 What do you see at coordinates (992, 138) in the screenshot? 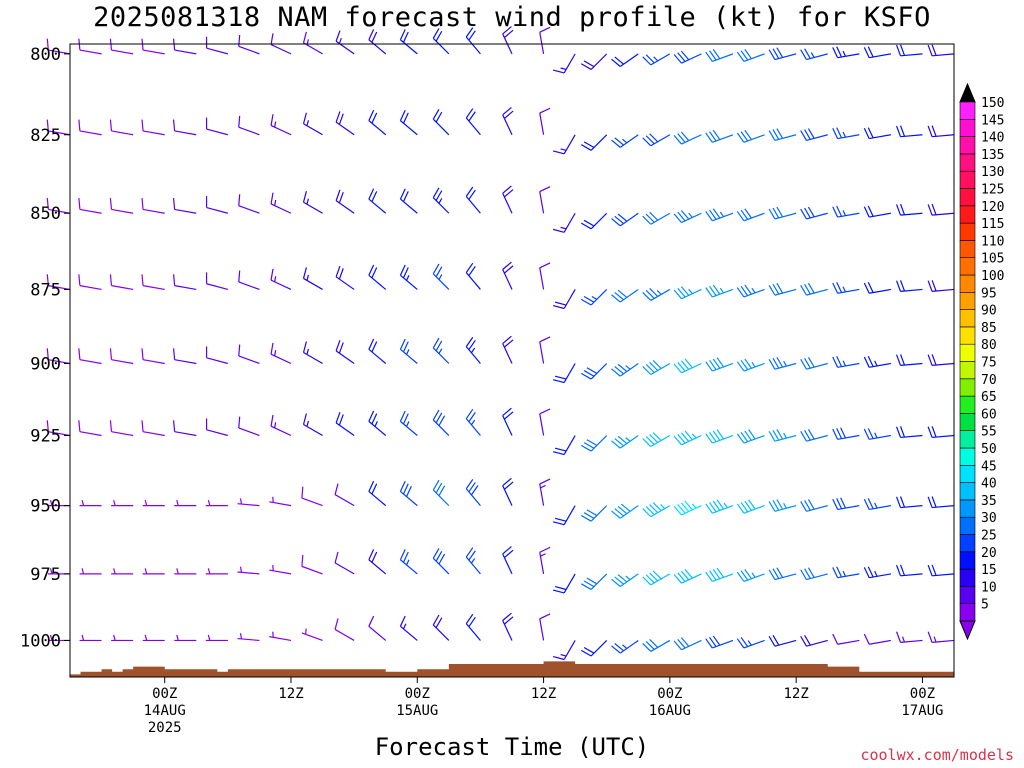
I see `colorbar-label: 140` at bounding box center [992, 138].